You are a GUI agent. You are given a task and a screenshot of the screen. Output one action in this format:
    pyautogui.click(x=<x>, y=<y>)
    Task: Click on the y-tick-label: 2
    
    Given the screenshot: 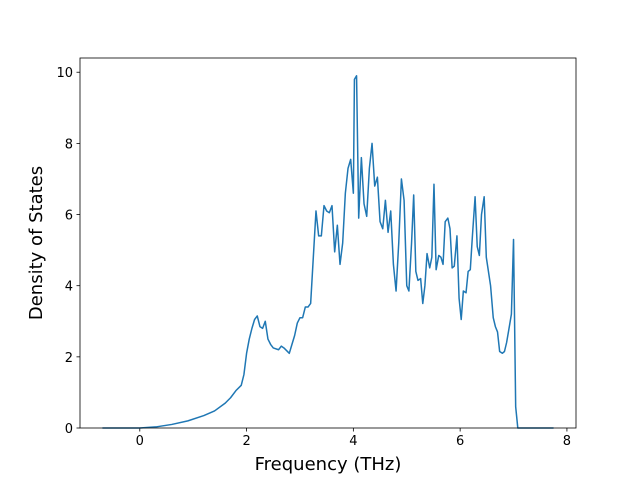 What is the action you would take?
    pyautogui.click(x=69, y=358)
    